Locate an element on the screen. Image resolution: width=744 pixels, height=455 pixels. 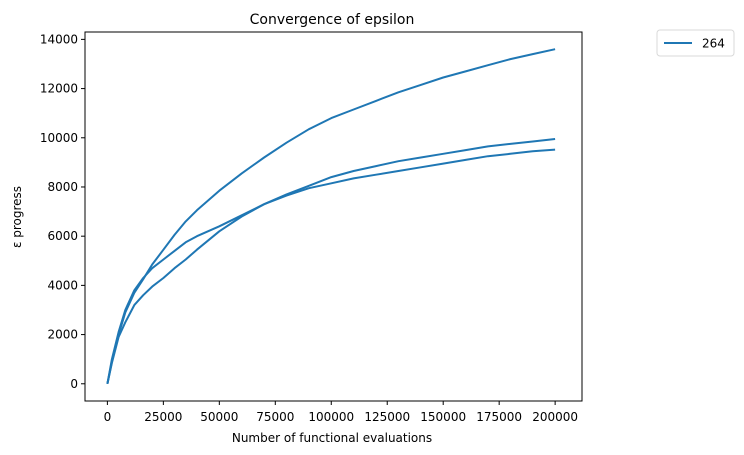
x-tick-label: 200000 is located at coordinates (555, 417).